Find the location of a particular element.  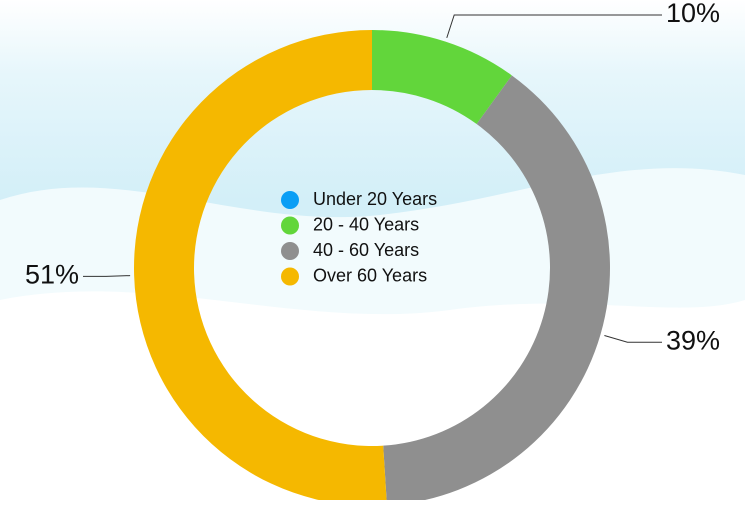

value-label: 51% is located at coordinates (52, 274).